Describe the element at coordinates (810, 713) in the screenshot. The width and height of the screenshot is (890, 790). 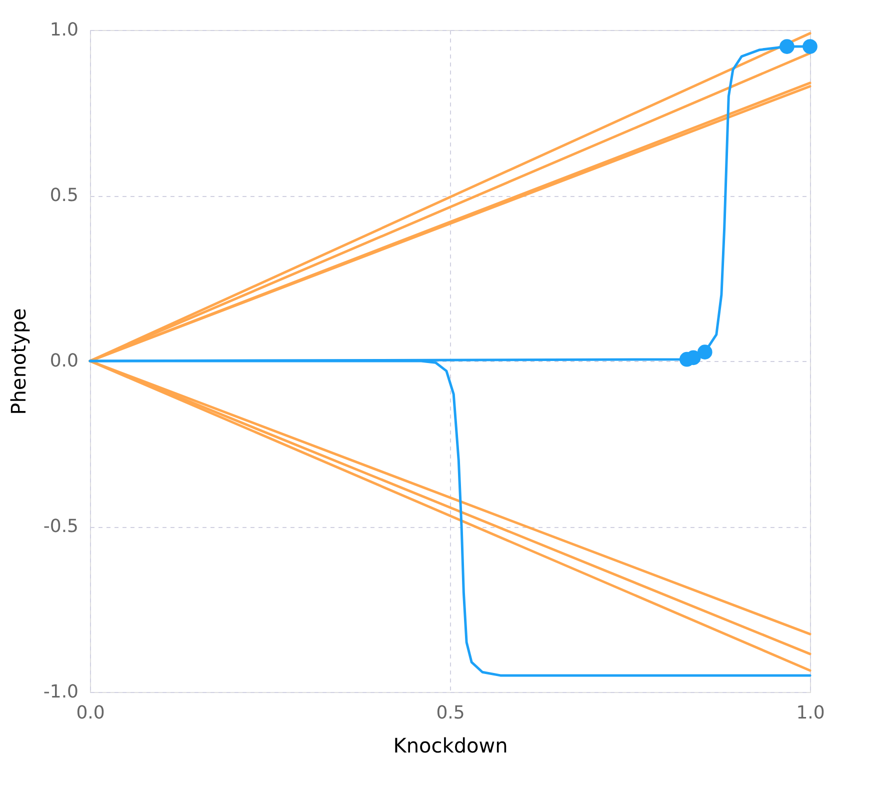
I see `x-tick-label: 1.0` at that location.